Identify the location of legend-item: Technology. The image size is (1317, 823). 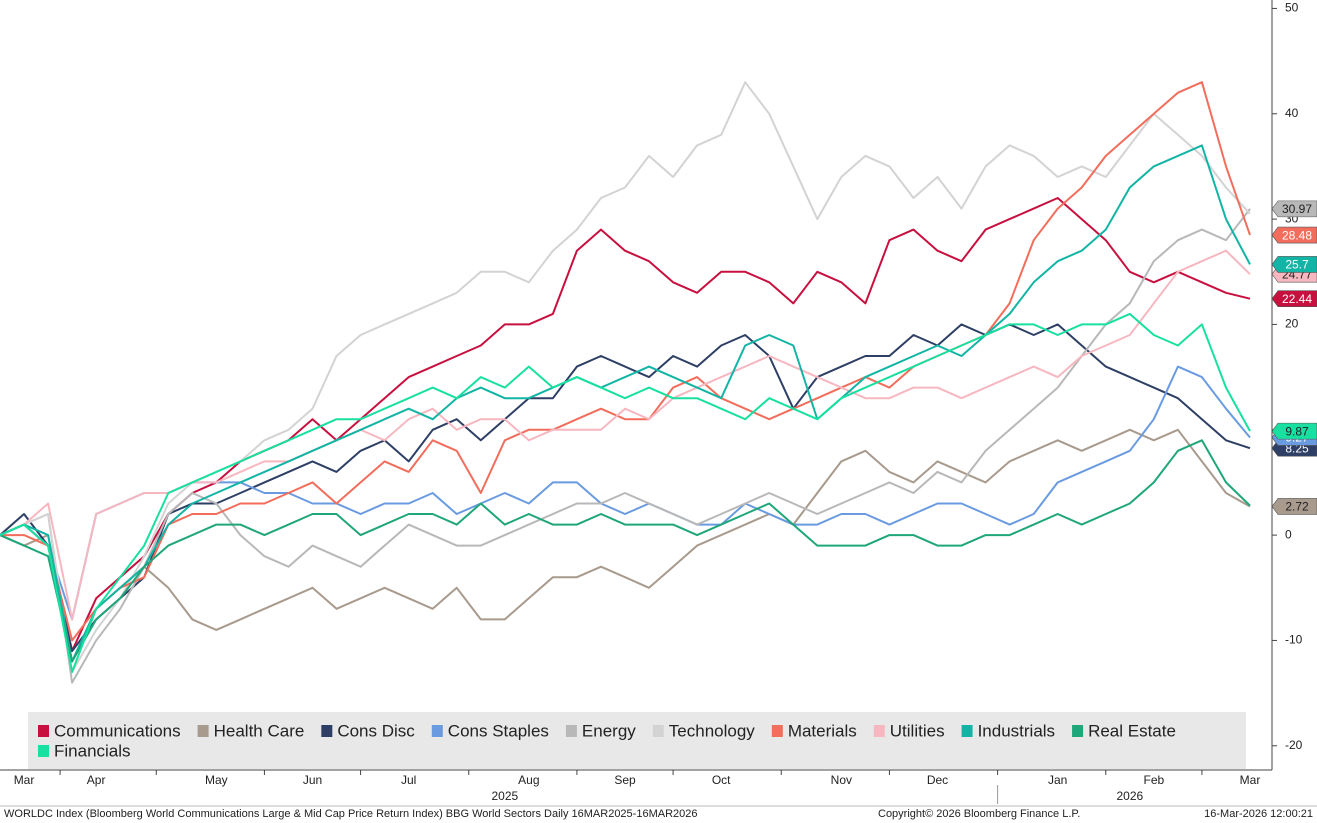
(704, 730).